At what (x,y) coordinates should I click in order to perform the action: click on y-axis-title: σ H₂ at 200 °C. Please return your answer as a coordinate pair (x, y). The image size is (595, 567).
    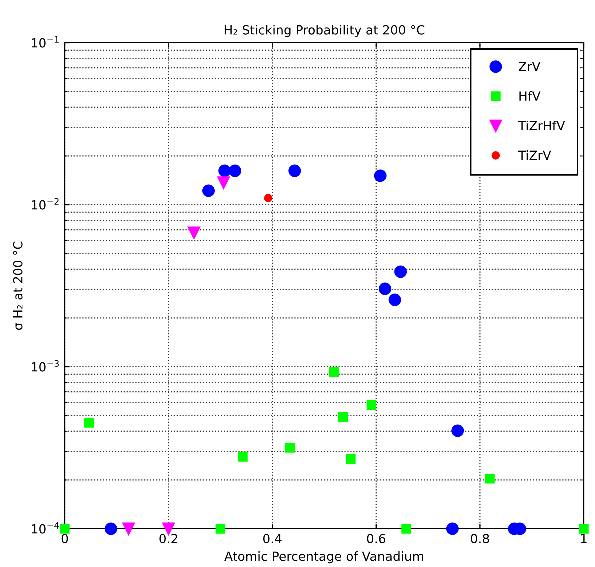
    Looking at the image, I should click on (18, 286).